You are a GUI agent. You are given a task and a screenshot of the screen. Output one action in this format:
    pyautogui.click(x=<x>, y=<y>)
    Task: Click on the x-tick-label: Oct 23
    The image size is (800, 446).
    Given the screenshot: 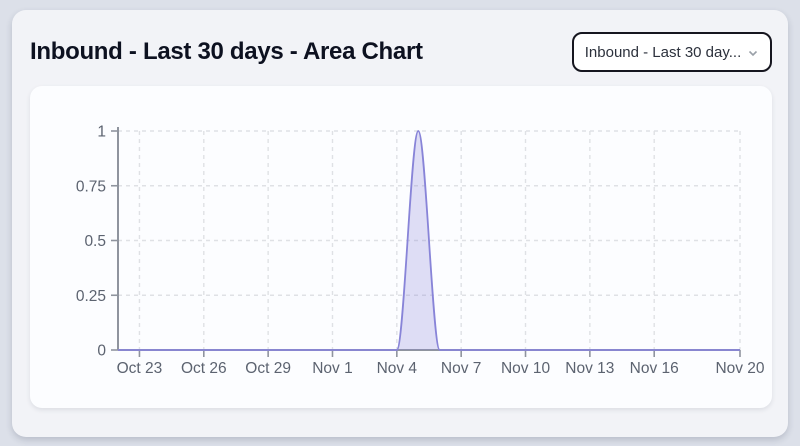 What is the action you would take?
    pyautogui.click(x=140, y=368)
    